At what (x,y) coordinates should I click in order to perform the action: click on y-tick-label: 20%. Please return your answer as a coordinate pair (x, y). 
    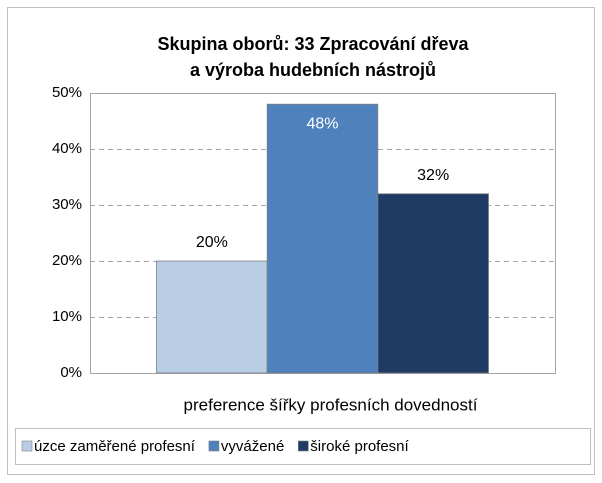
    Looking at the image, I should click on (67, 260).